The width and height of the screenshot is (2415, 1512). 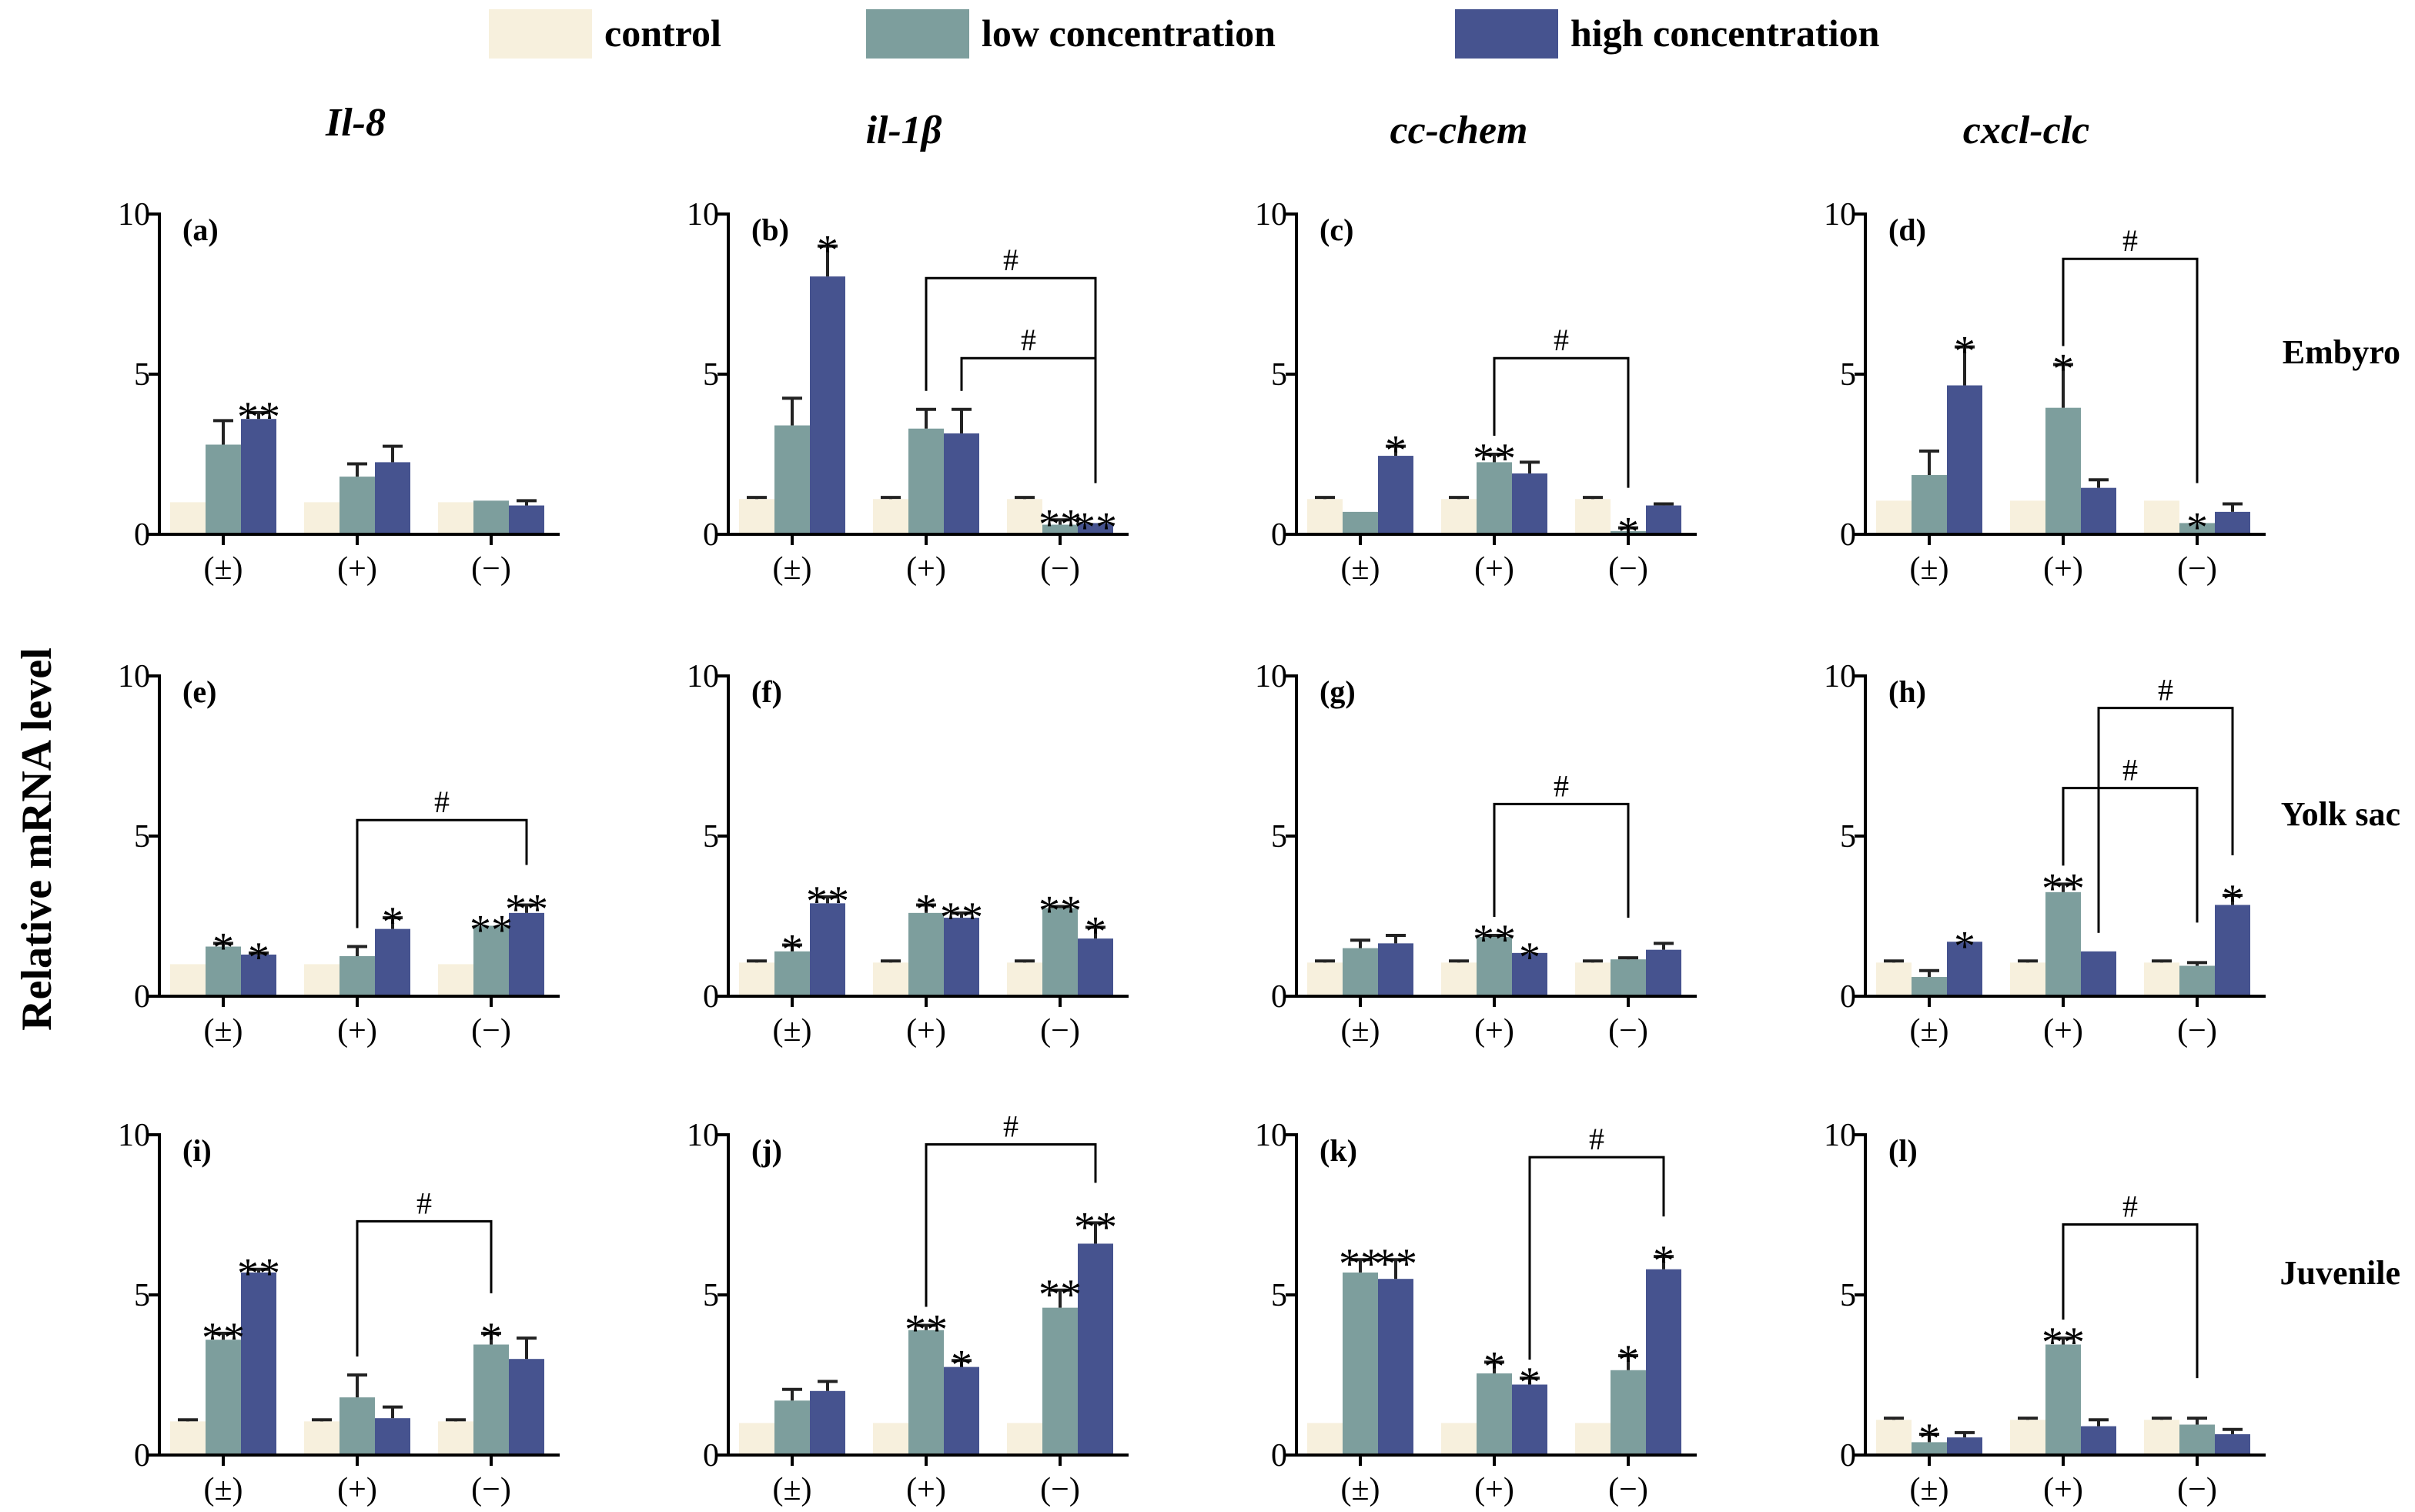 I want to click on column-title-cxcl-clc: cxcl-clc, so click(x=2026, y=130).